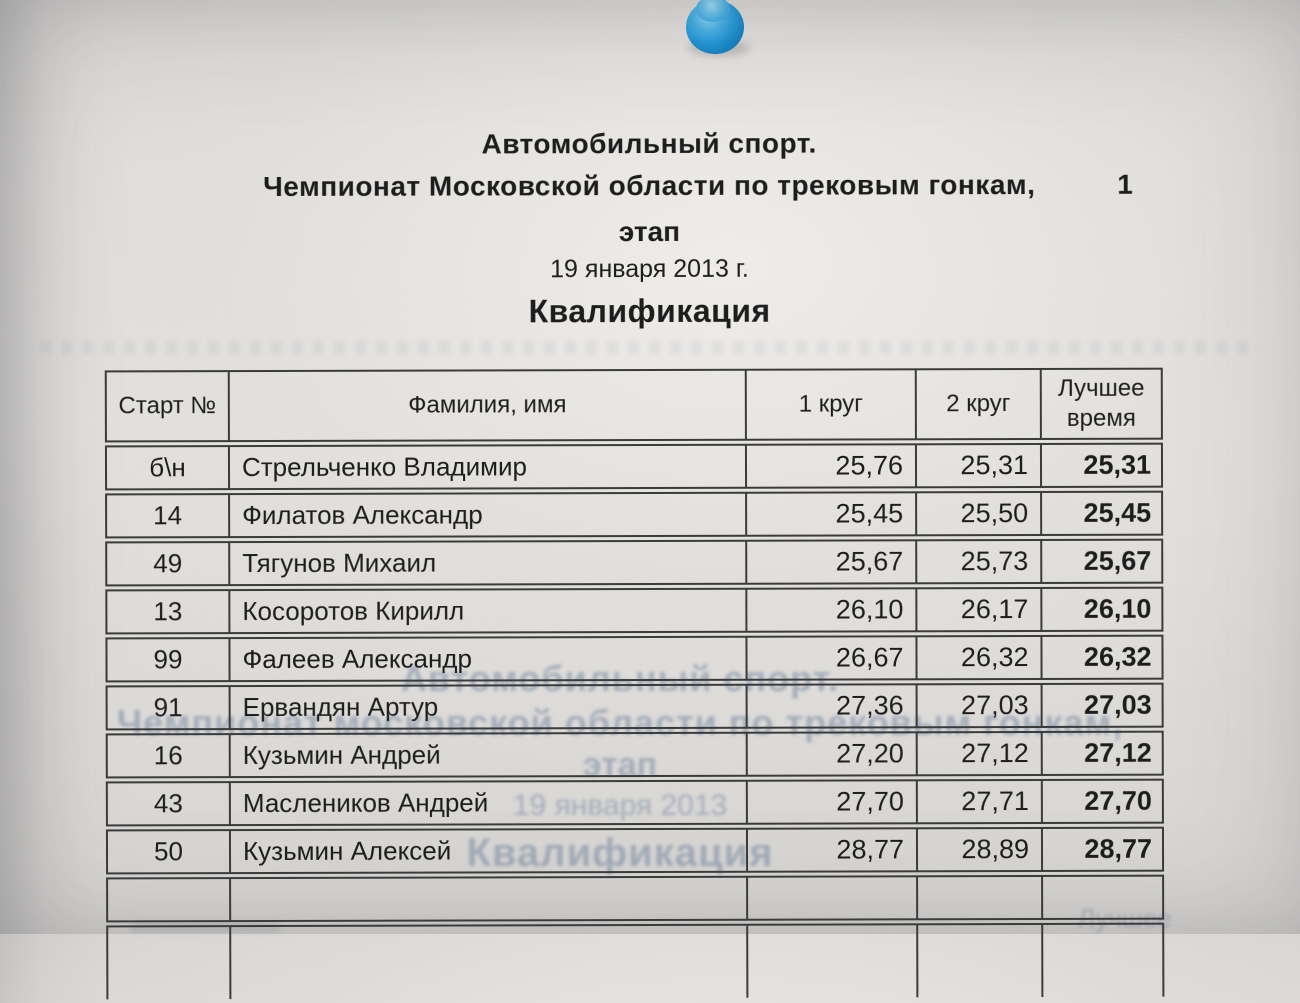 The image size is (1300, 1003). I want to click on qualification-table-footer-rows, so click(635, 937).